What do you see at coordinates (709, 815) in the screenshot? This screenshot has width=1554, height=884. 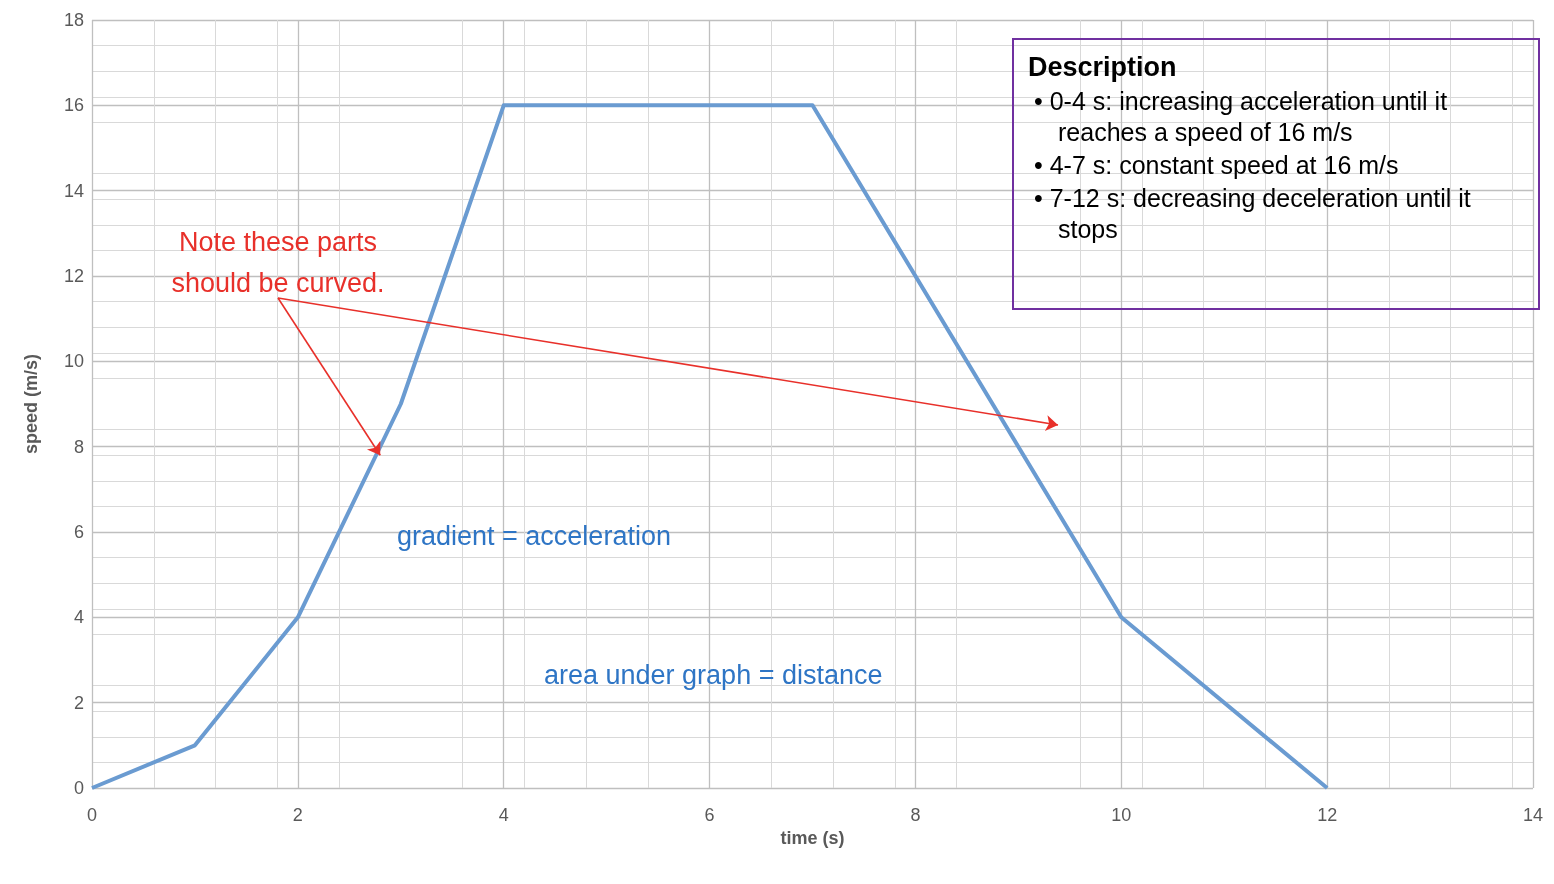 I see `x-tick-label: 6` at bounding box center [709, 815].